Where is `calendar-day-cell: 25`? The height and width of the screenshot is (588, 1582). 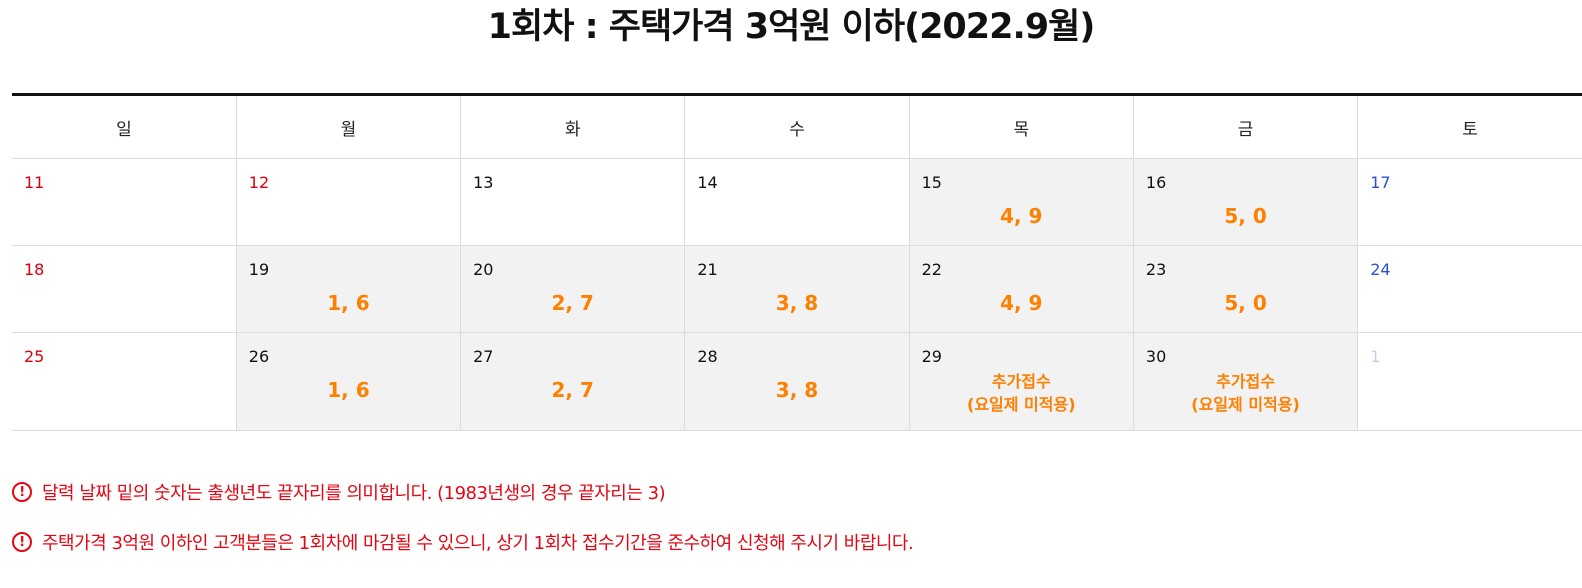
calendar-day-cell: 25 is located at coordinates (124, 381).